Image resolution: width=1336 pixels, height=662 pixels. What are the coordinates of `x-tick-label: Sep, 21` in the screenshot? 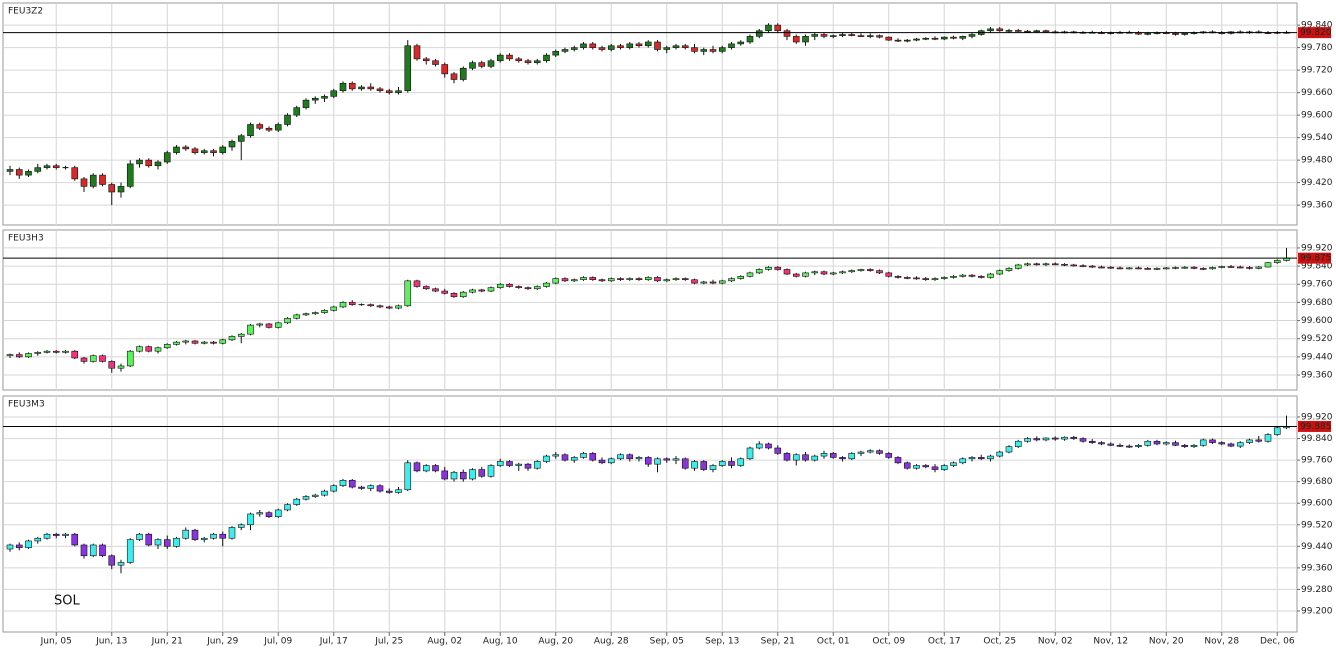 It's located at (778, 642).